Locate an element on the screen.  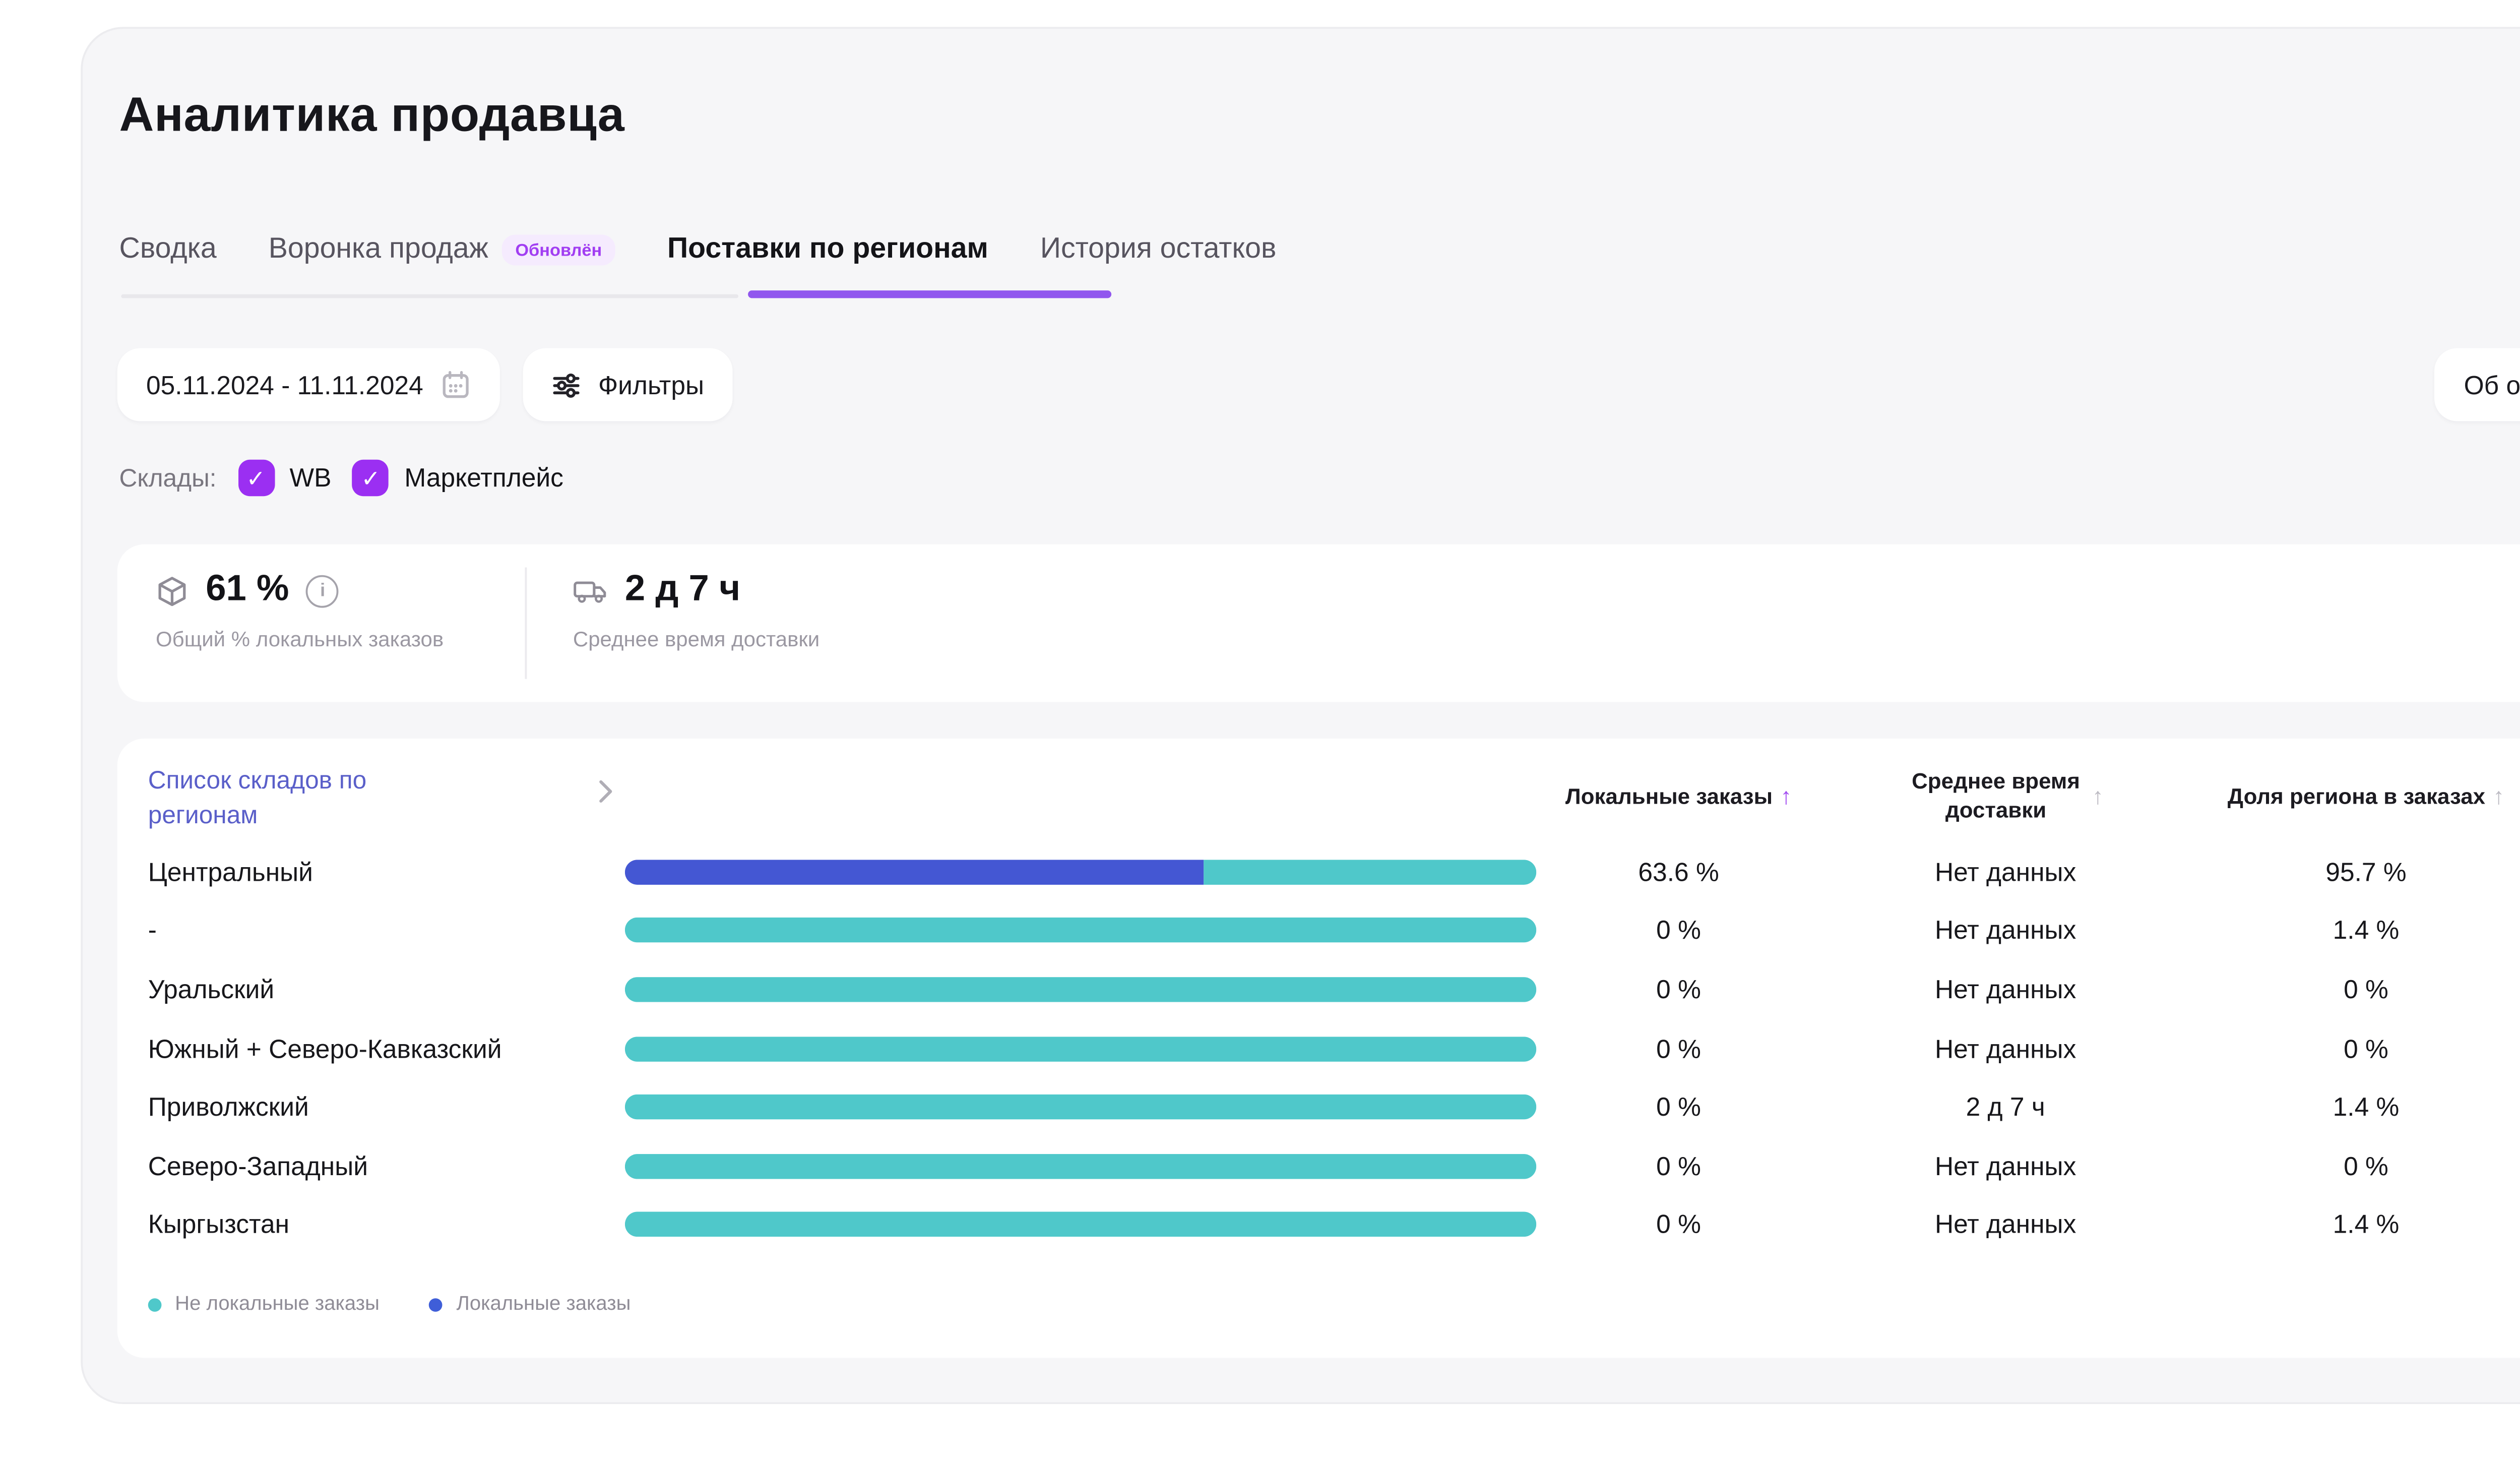
date-range-picker: 05.11.2024 - 11.11.2024 is located at coordinates (308, 384).